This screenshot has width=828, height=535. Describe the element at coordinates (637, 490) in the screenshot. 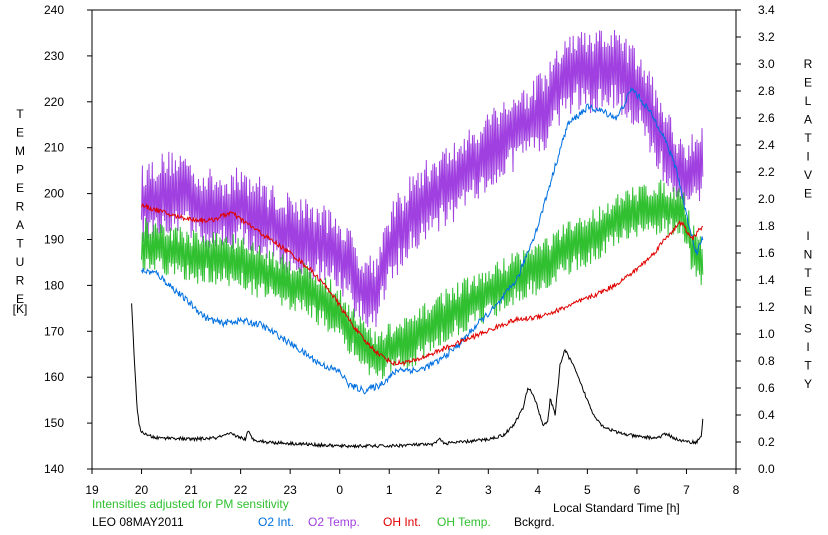

I see `x-tick-label: 6` at that location.